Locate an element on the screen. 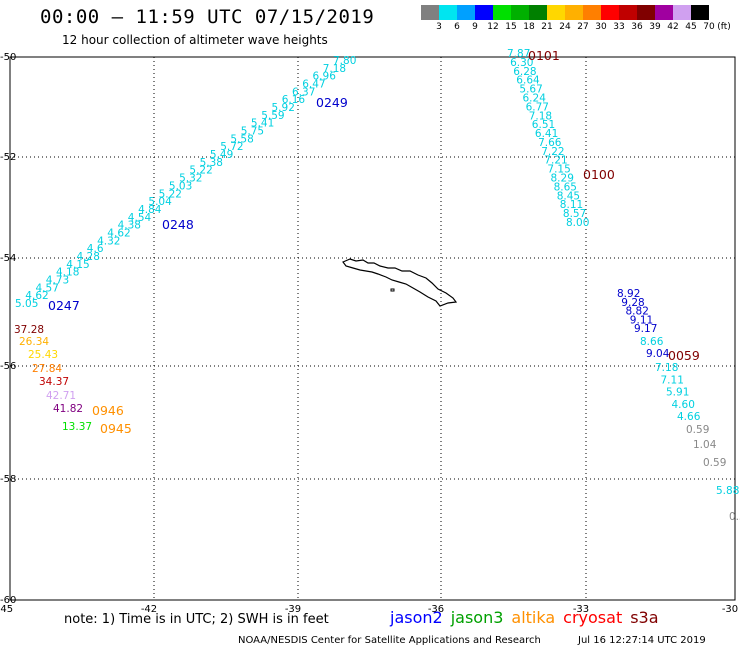 This screenshot has height=650, width=740. swh-value: 4.73 is located at coordinates (57, 281).